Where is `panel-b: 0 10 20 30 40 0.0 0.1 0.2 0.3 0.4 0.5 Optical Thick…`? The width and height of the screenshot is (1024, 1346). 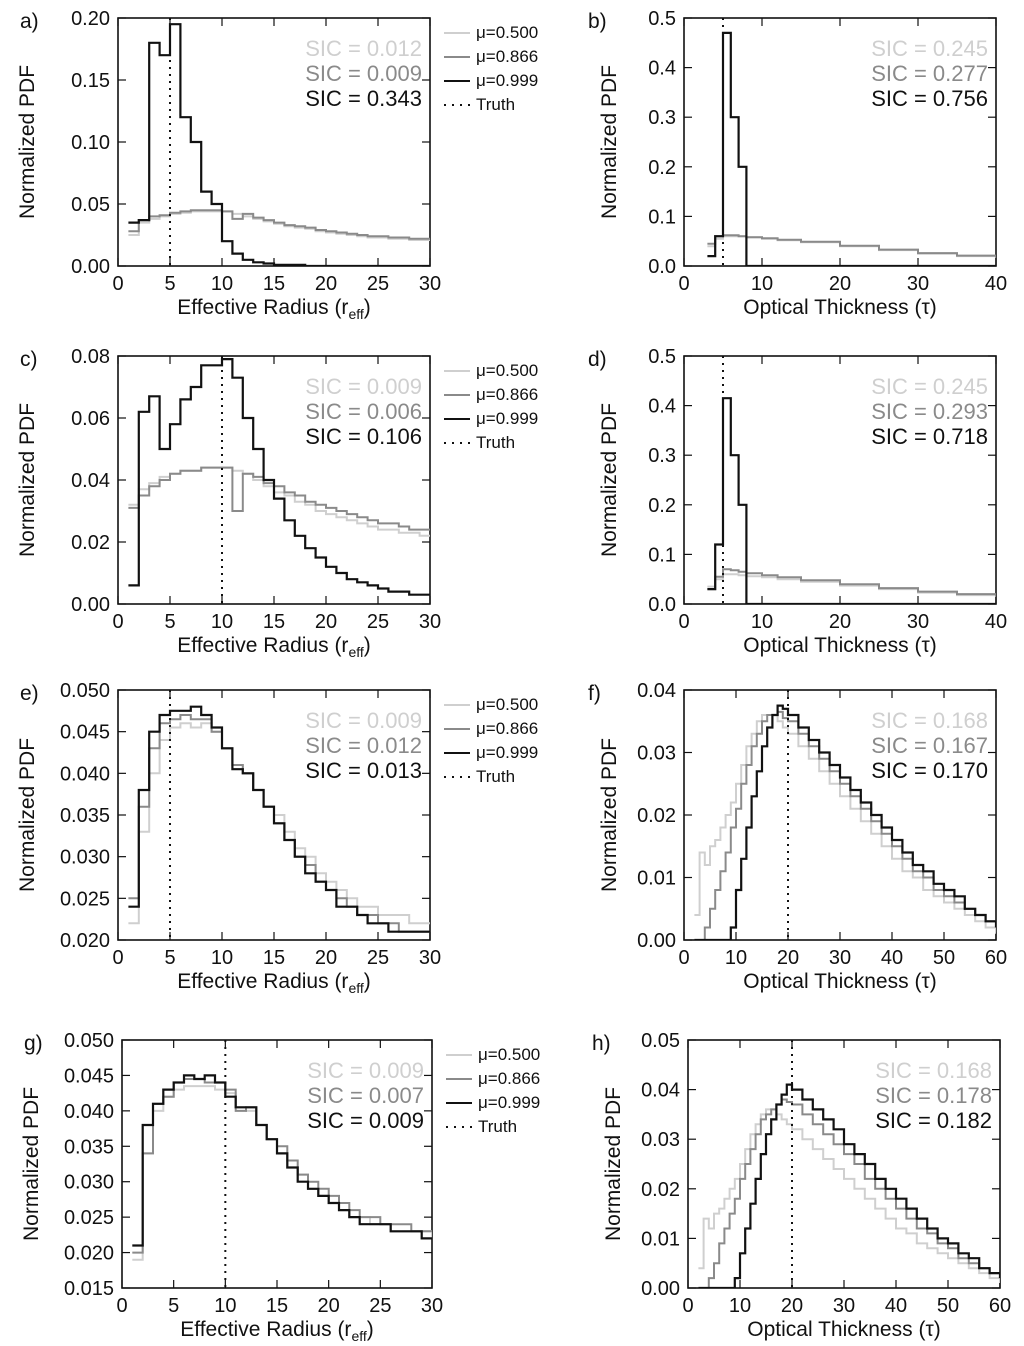 panel-b: 0 10 20 30 40 0.0 0.1 0.2 0.3 0.4 0.5 Optical Thick… is located at coordinates (797, 163).